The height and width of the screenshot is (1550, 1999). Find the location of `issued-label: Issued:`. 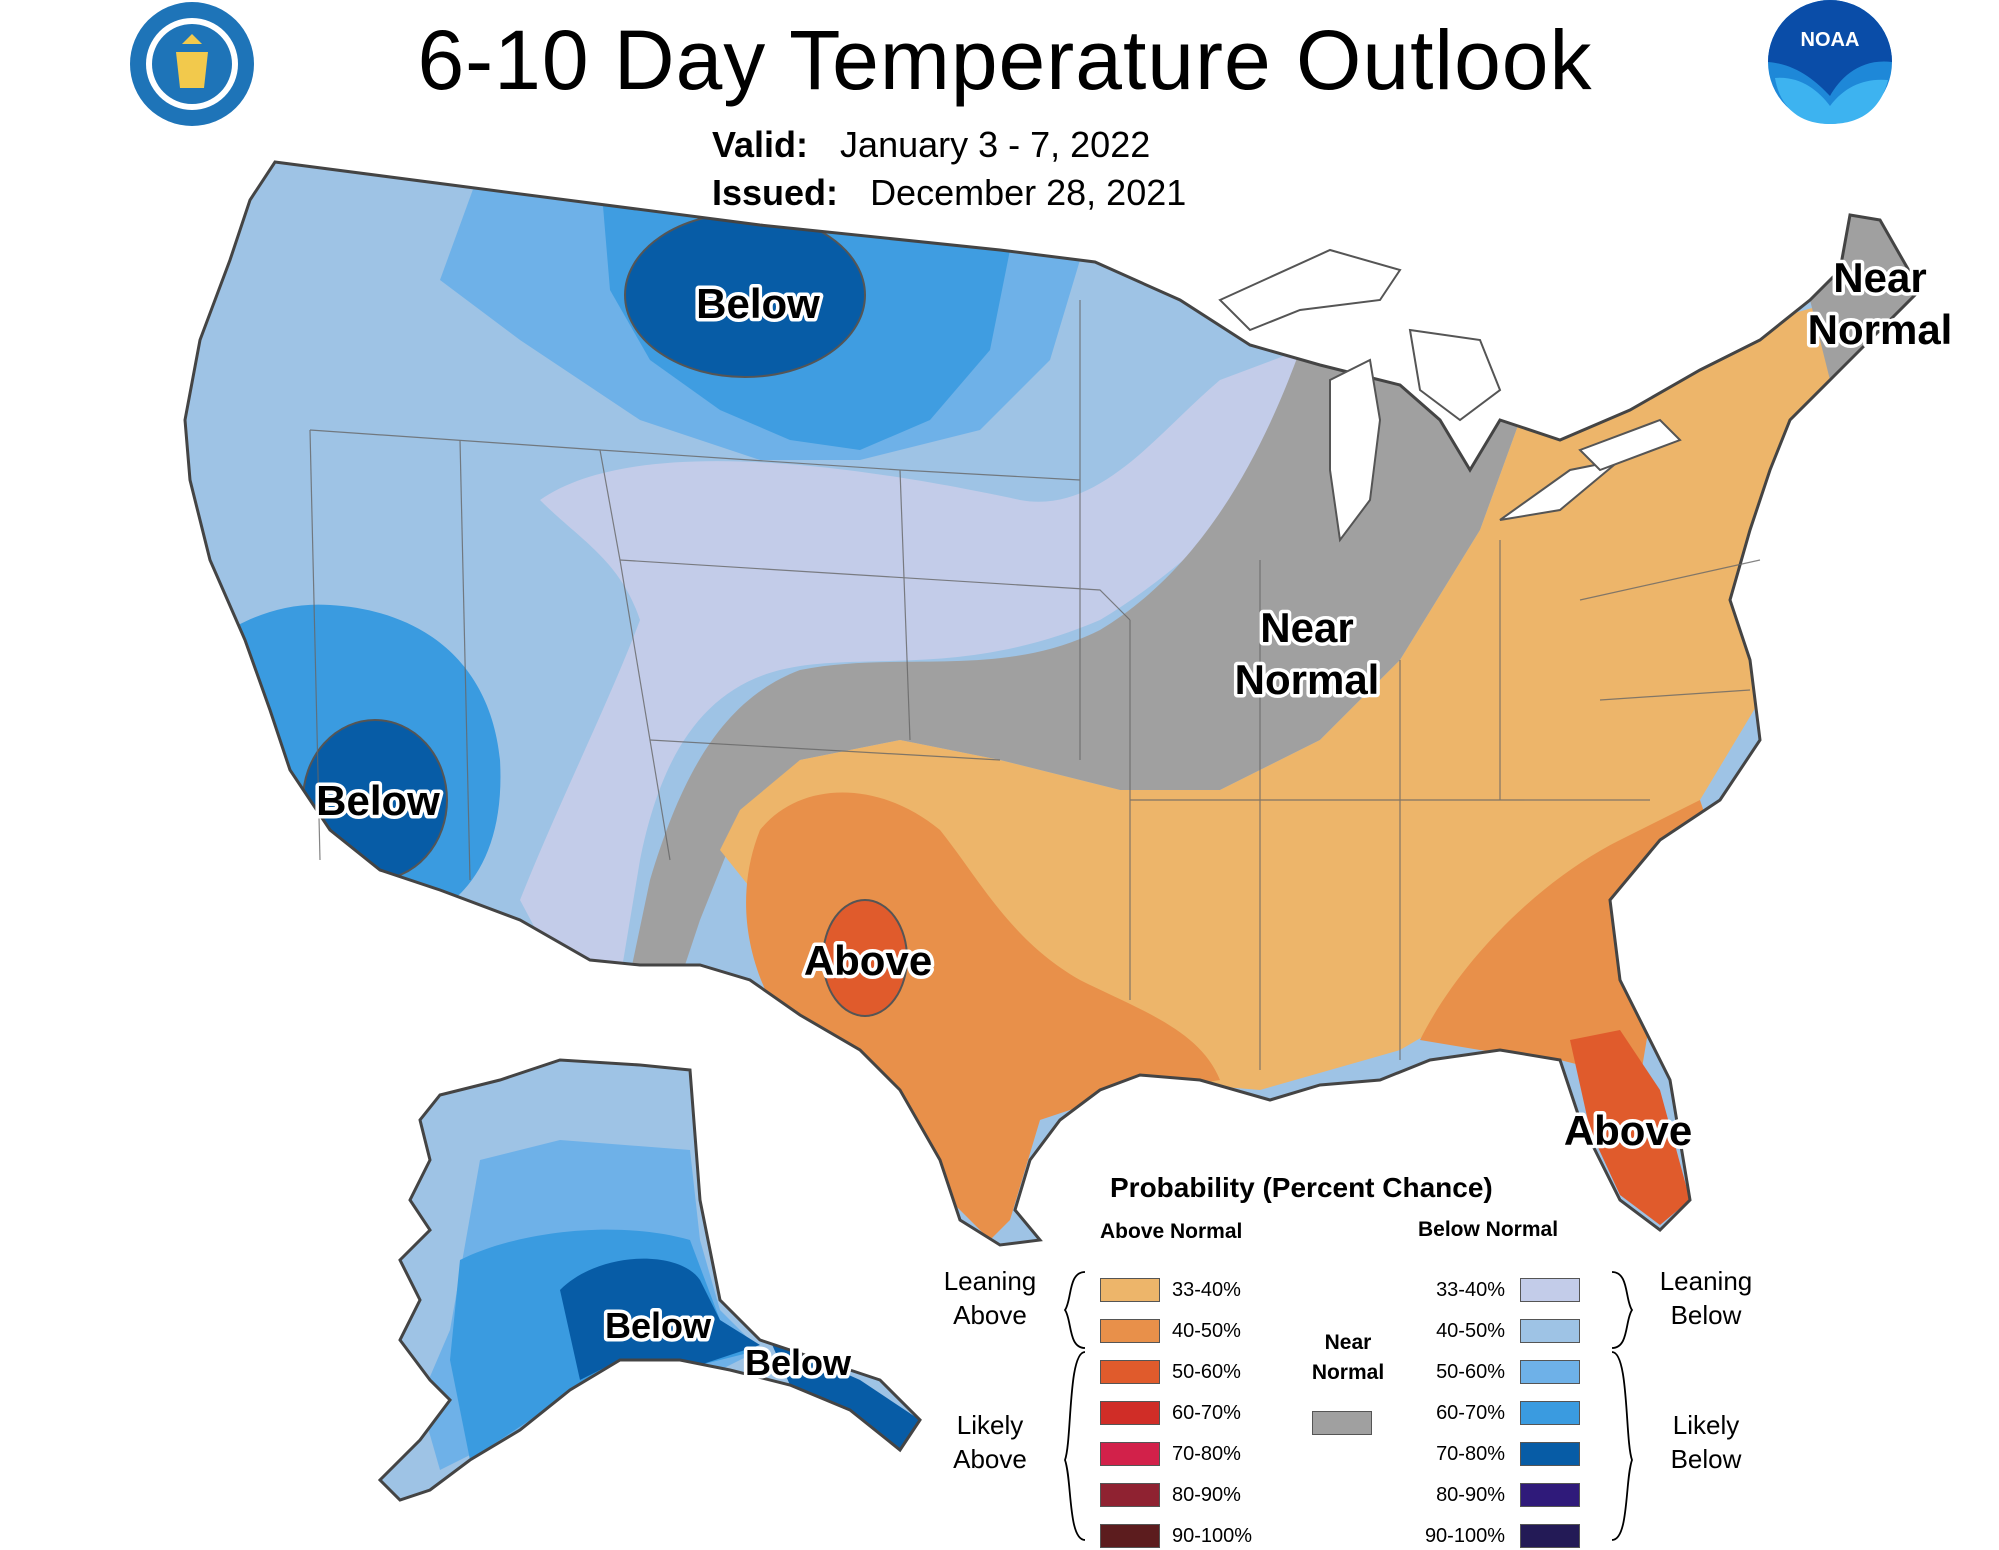

issued-label: Issued: is located at coordinates (775, 192).